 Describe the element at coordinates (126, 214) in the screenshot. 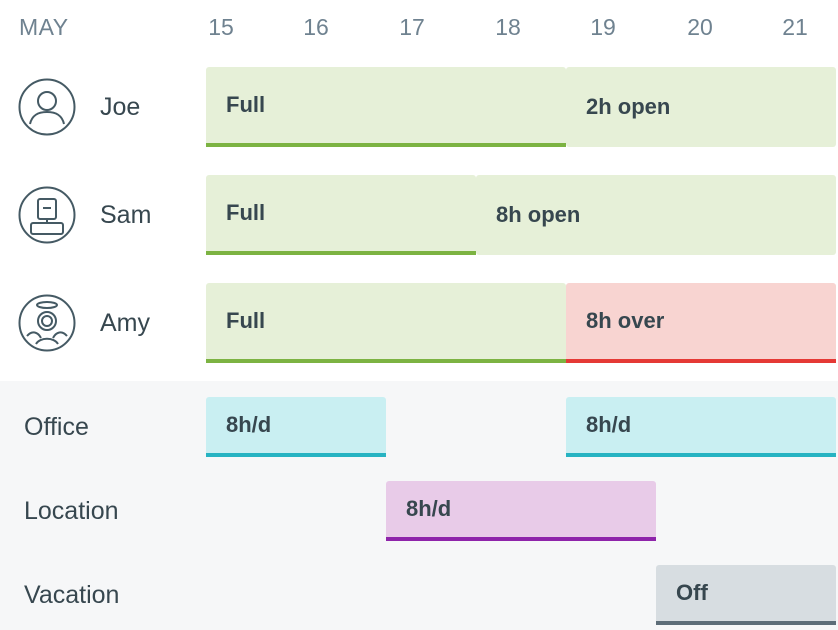

I see `person-name: Sam` at that location.